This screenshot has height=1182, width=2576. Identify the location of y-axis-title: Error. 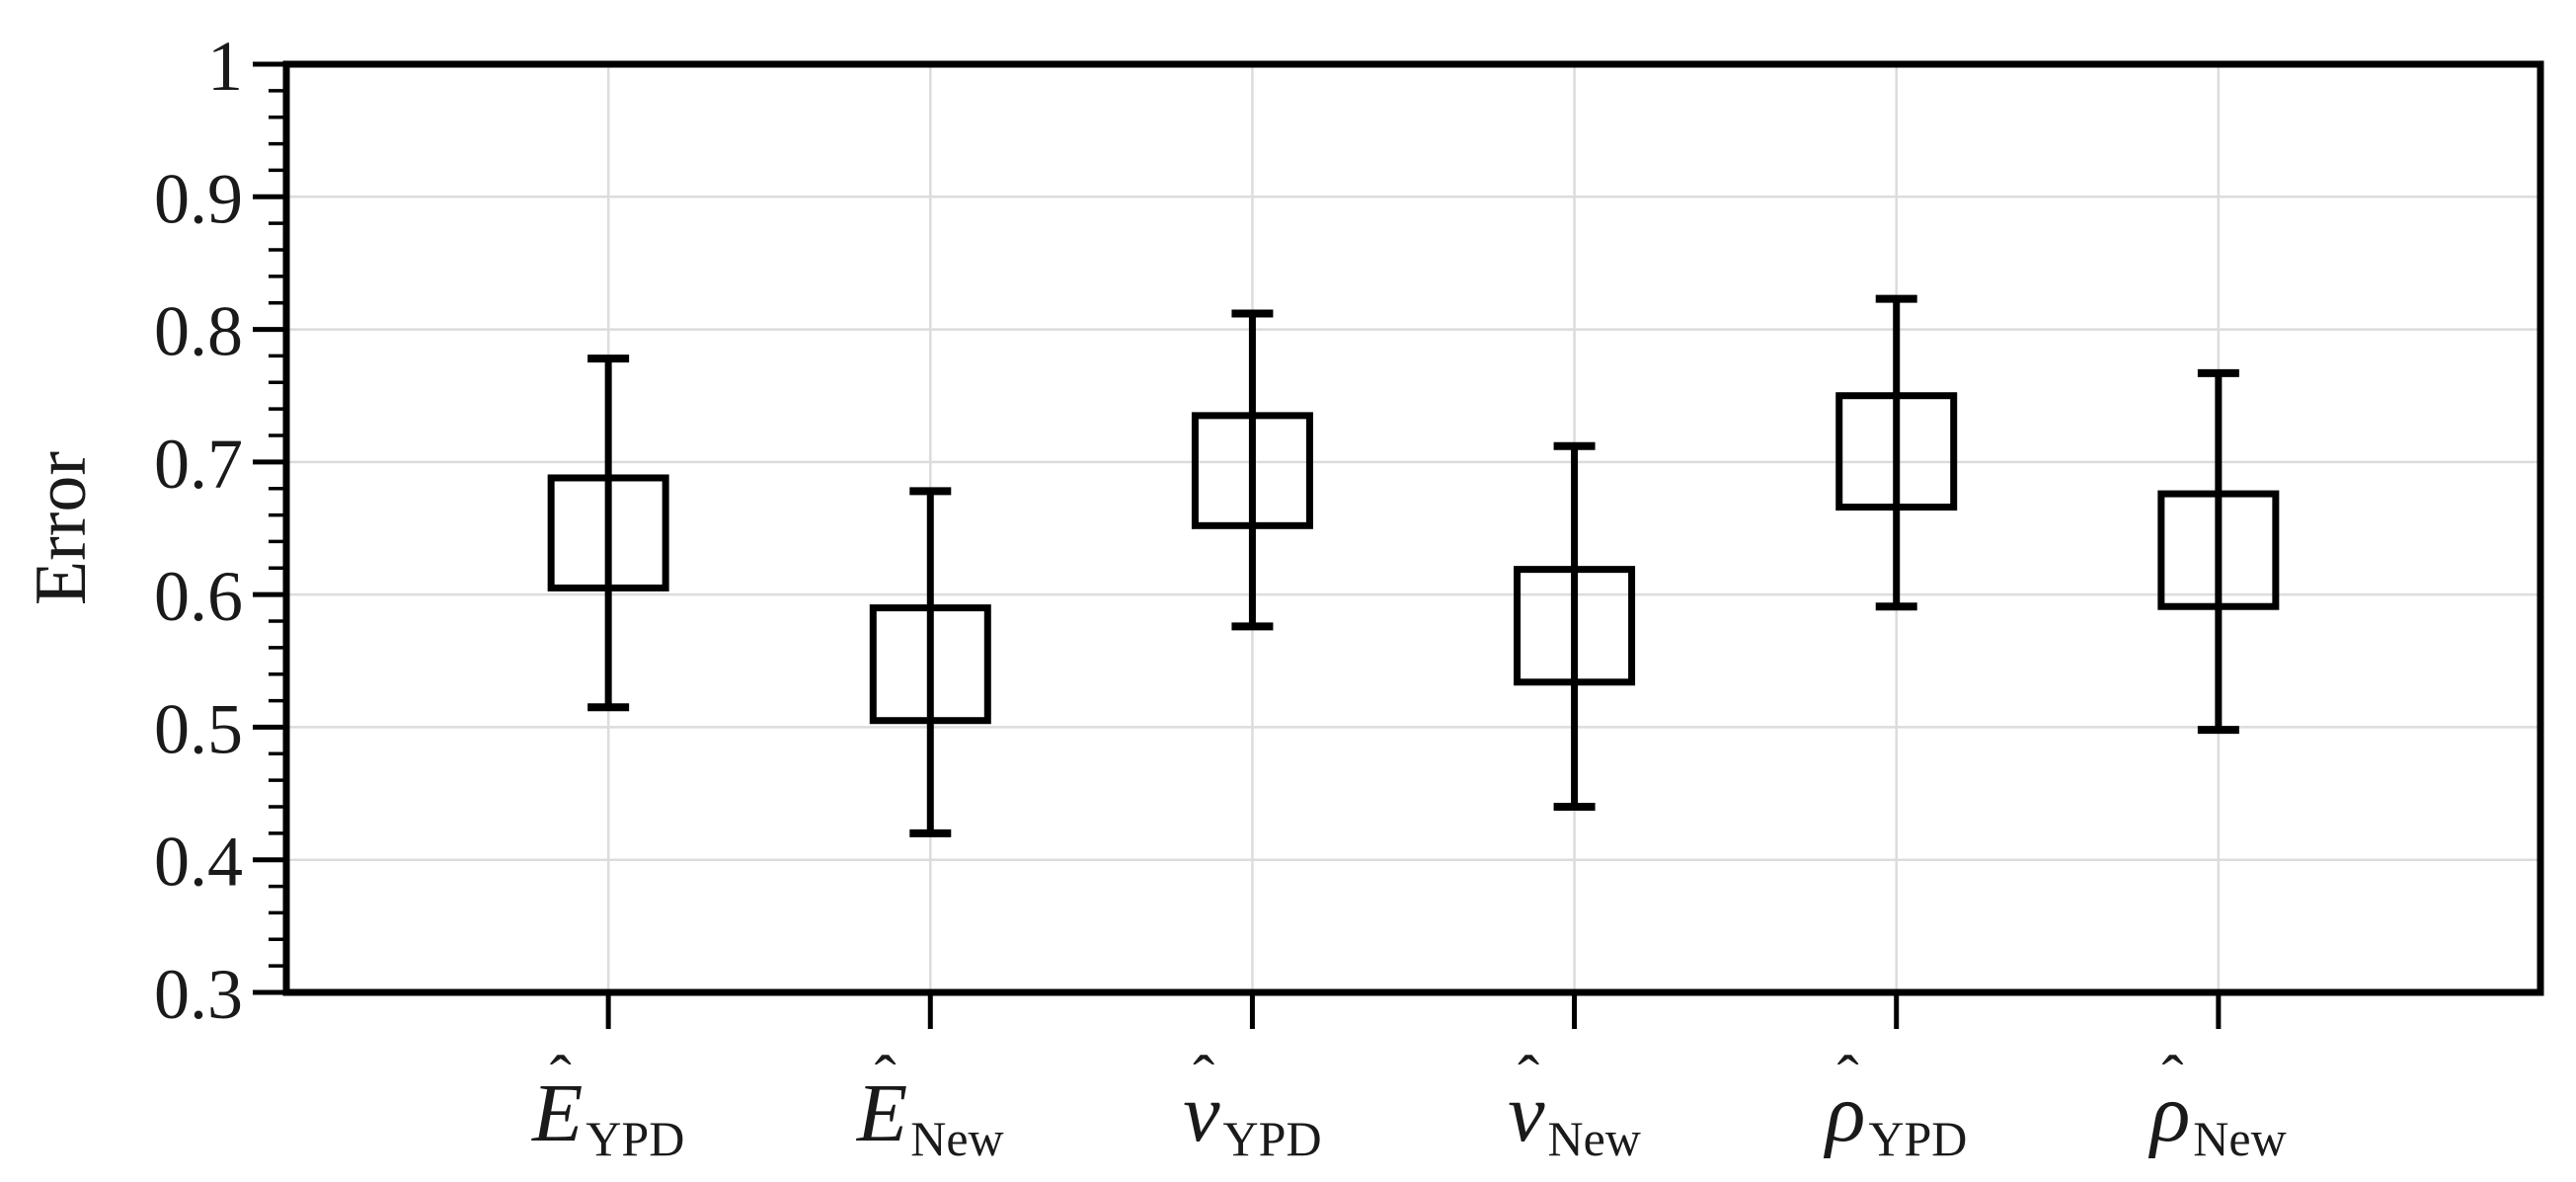
(61, 528).